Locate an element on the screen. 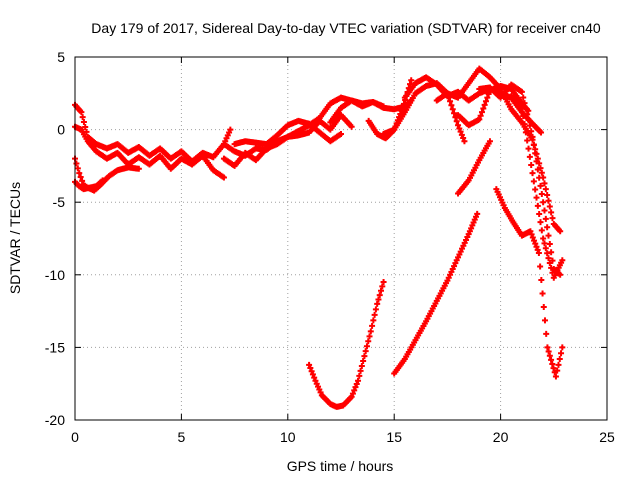 This screenshot has height=480, width=640. y-tick-label: 0 is located at coordinates (61, 130).